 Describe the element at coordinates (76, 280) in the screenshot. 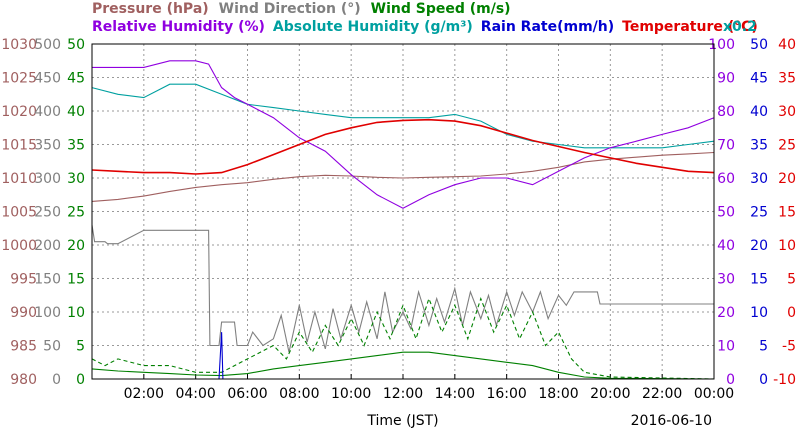

I see `tick-wind_speed-3: 15` at that location.